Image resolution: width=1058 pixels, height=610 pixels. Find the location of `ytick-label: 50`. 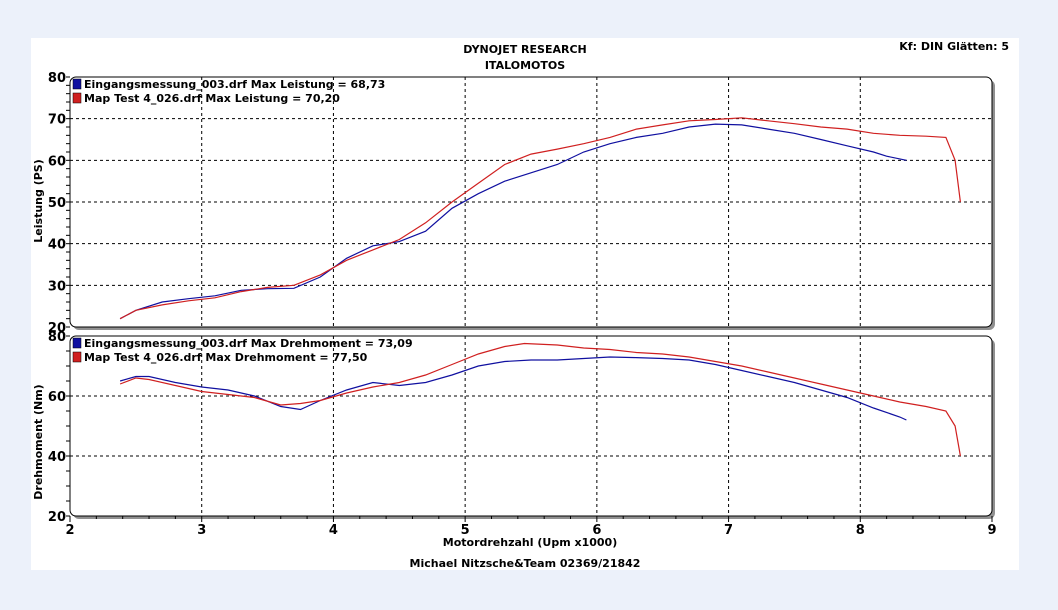

ytick-label: 50 is located at coordinates (57, 203).